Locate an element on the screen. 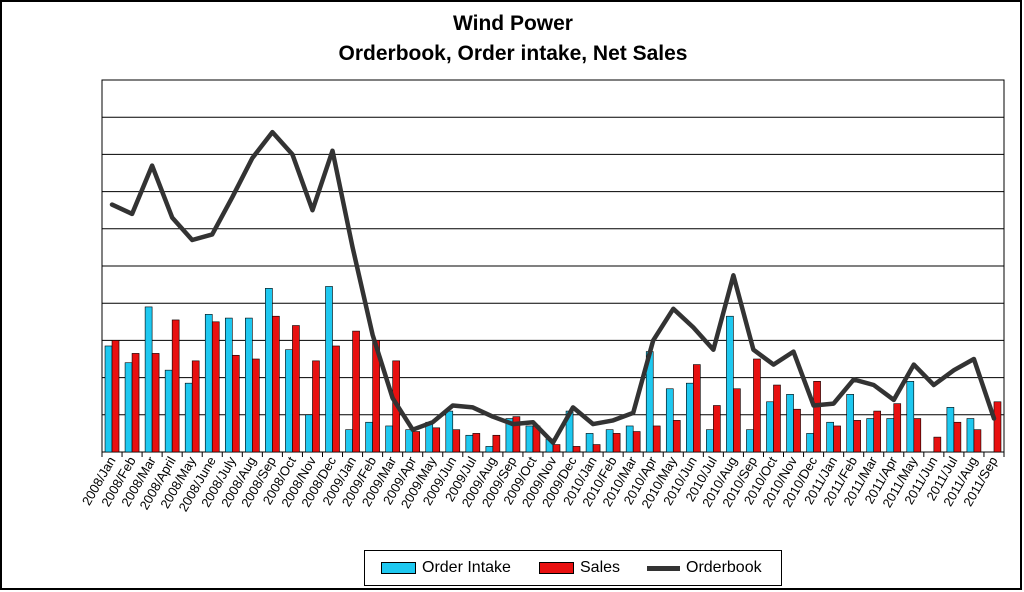 This screenshot has height=592, width=1024. legend-swatch-order-intake is located at coordinates (398, 568).